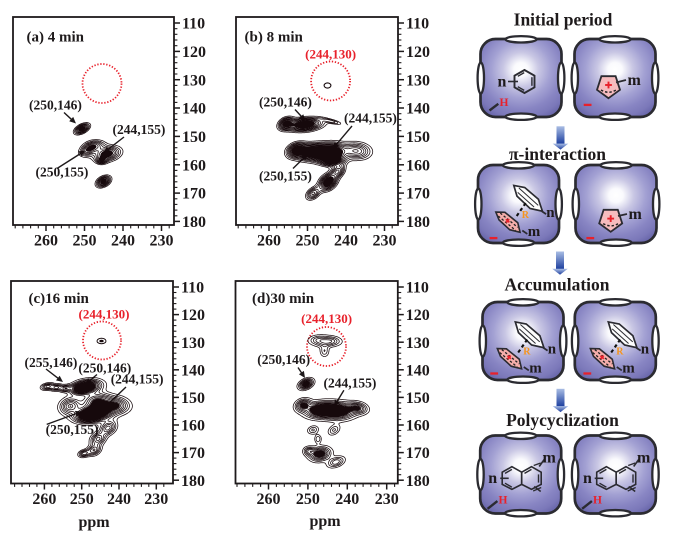 This screenshot has height=540, width=674. What do you see at coordinates (56, 38) in the screenshot?
I see `svg-text: (a) 4 min` at bounding box center [56, 38].